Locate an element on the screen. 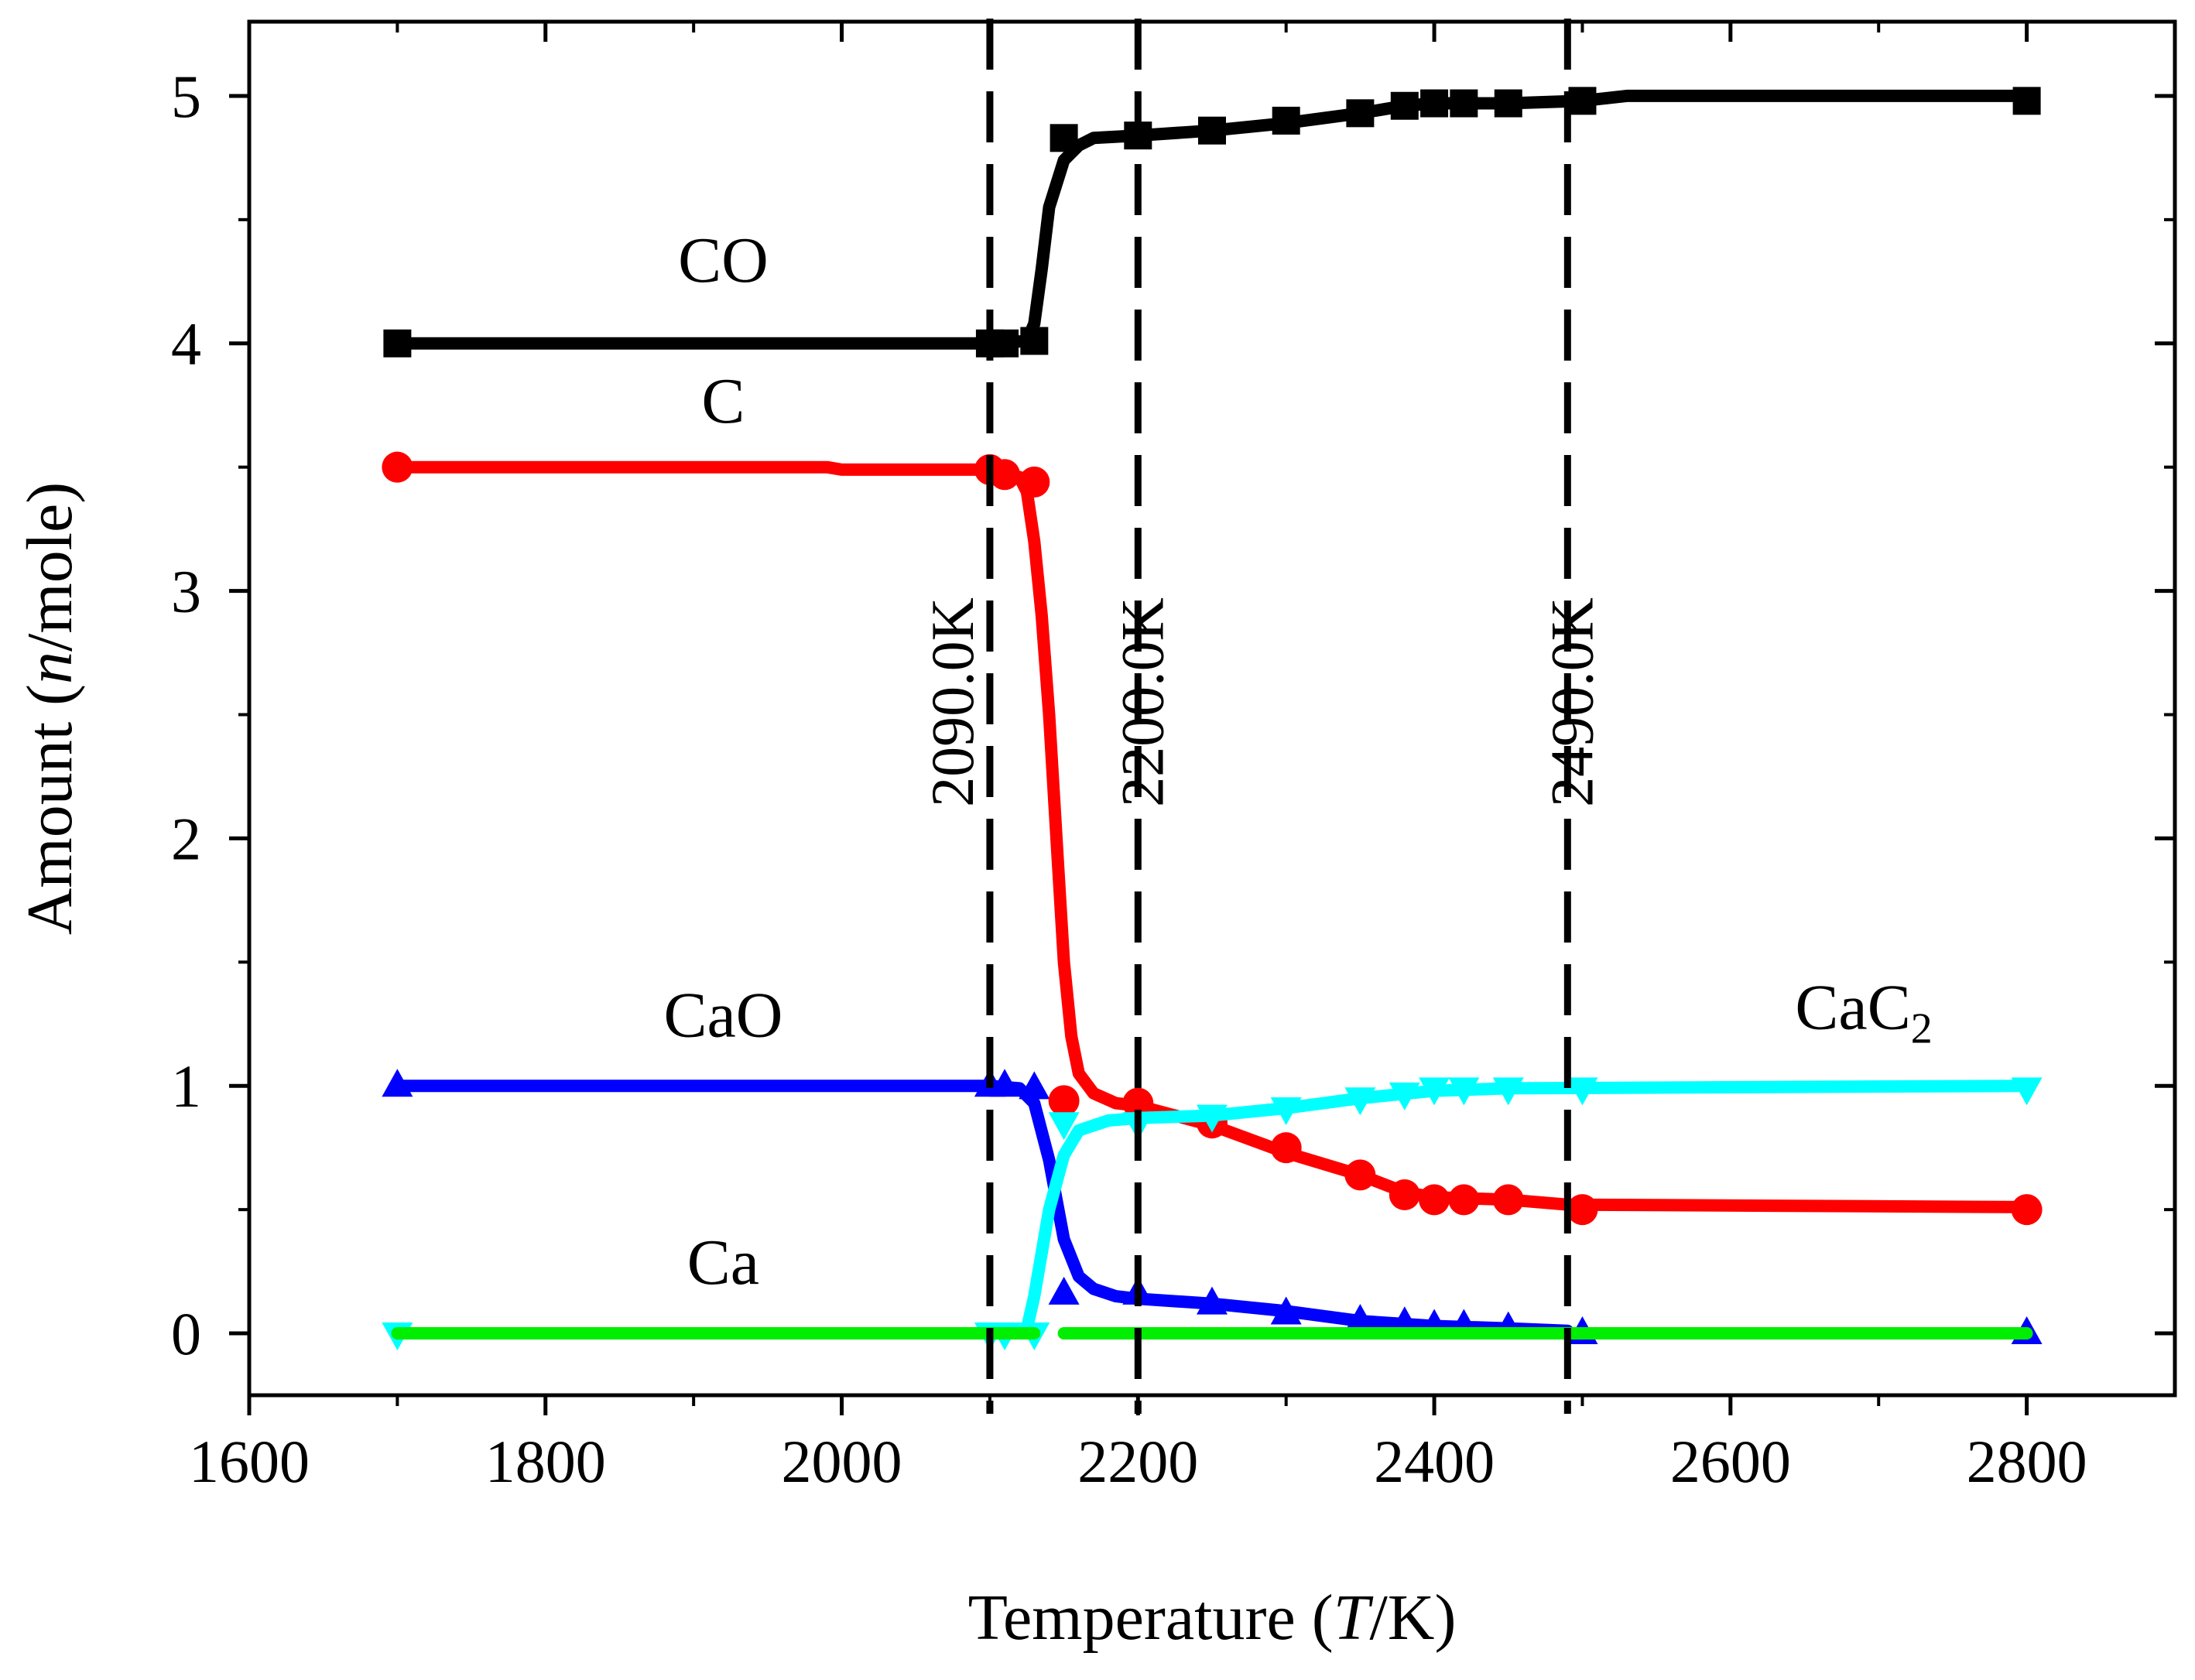  y-axis-title: Amount (n/mole) is located at coordinates (50, 709).